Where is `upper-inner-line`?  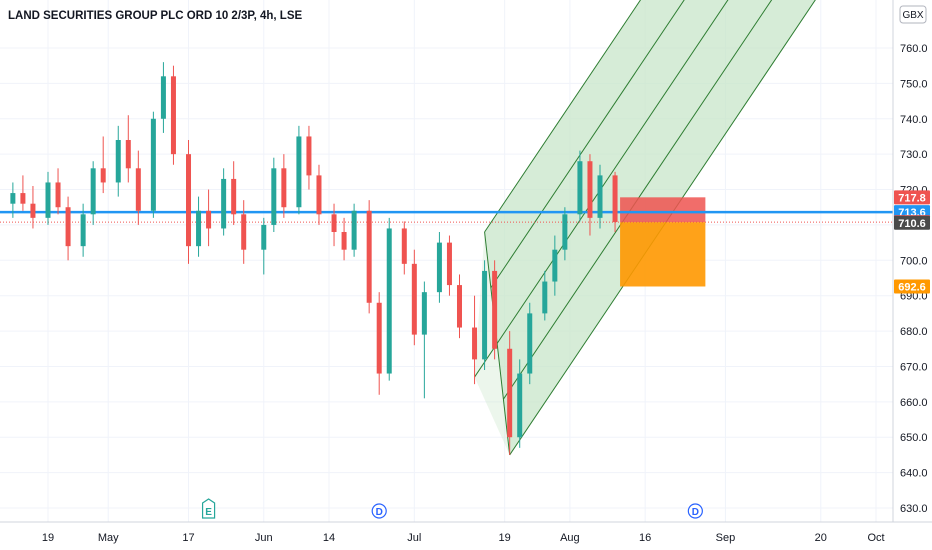
upper-inner-line is located at coordinates (587, 144).